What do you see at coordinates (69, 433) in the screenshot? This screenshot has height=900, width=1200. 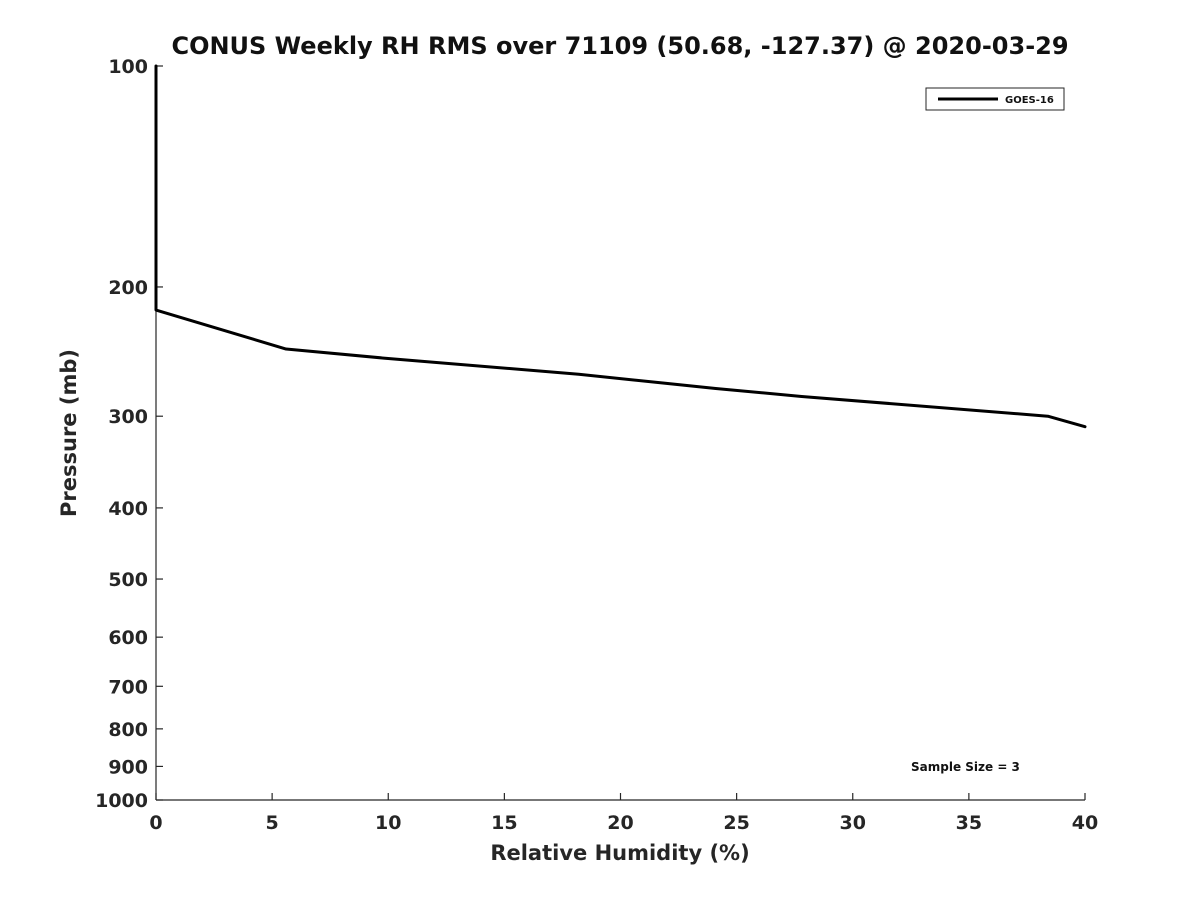 I see `y-axis-label: Pressure (mb)` at bounding box center [69, 433].